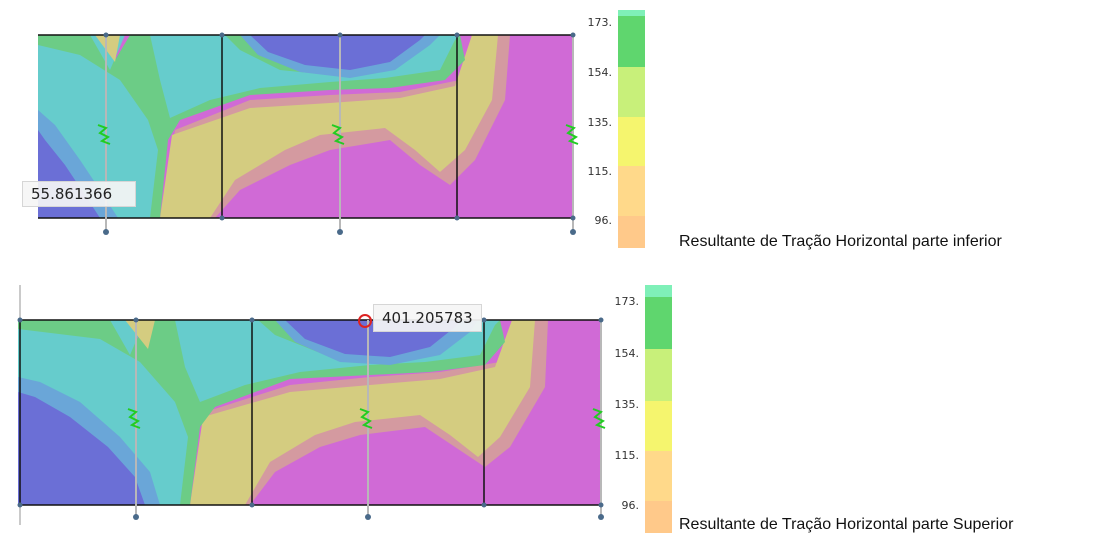 Image resolution: width=1098 pixels, height=535 pixels. What do you see at coordinates (365, 321) in the screenshot?
I see `probe-marker-icon` at bounding box center [365, 321].